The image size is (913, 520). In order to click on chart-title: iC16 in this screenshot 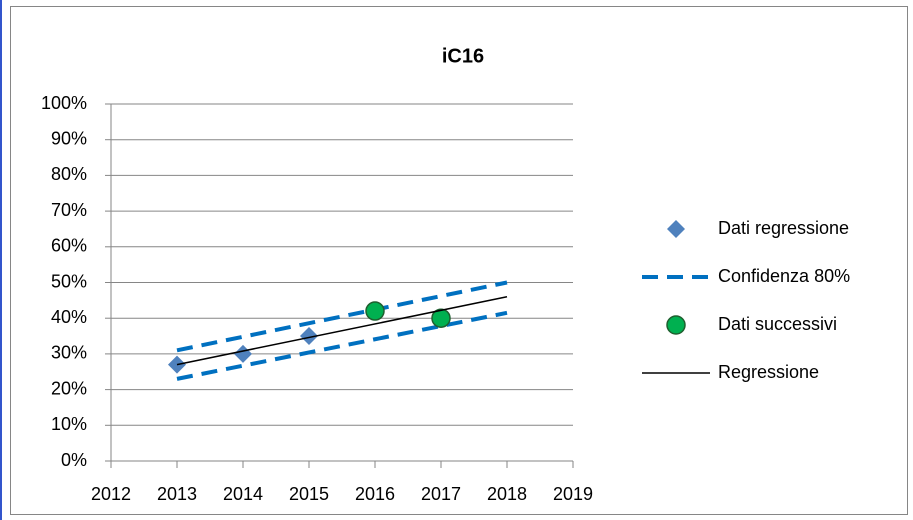, I will do `click(463, 56)`.